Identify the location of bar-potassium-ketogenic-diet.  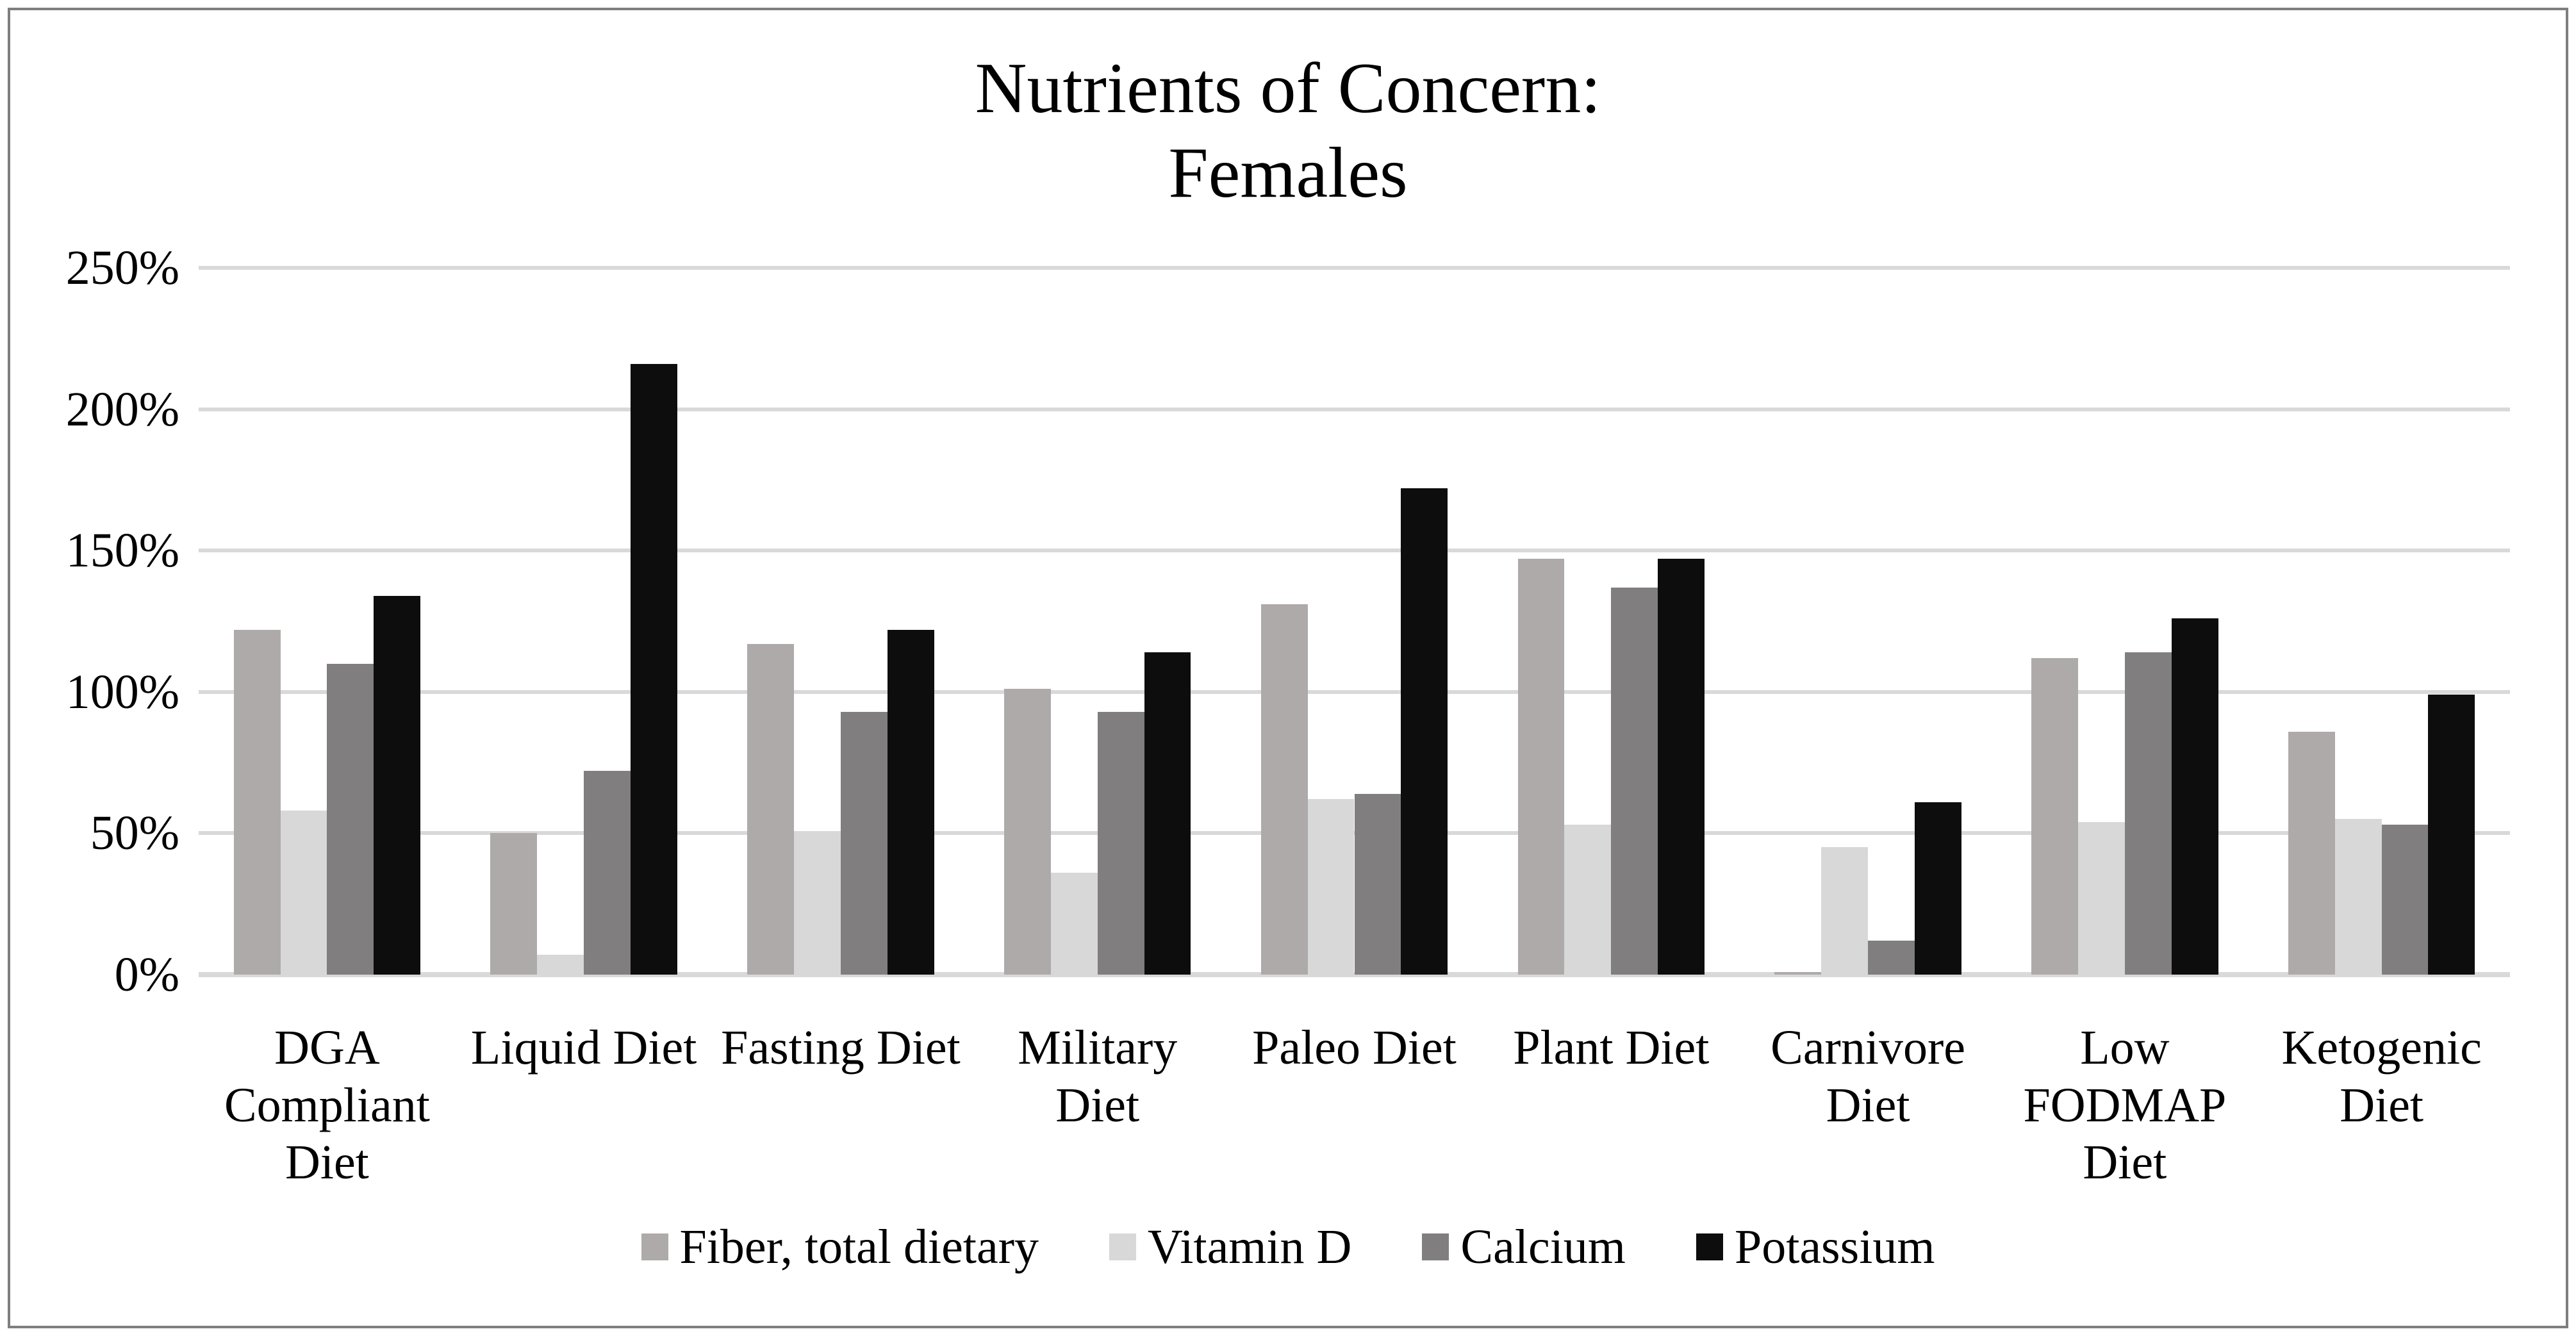
(2451, 835).